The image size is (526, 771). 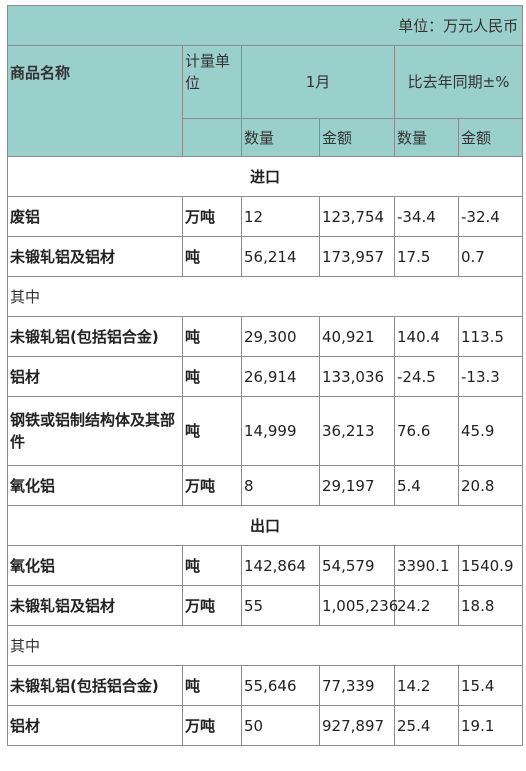 I want to click on cell-amt: 123,754, so click(x=357, y=216).